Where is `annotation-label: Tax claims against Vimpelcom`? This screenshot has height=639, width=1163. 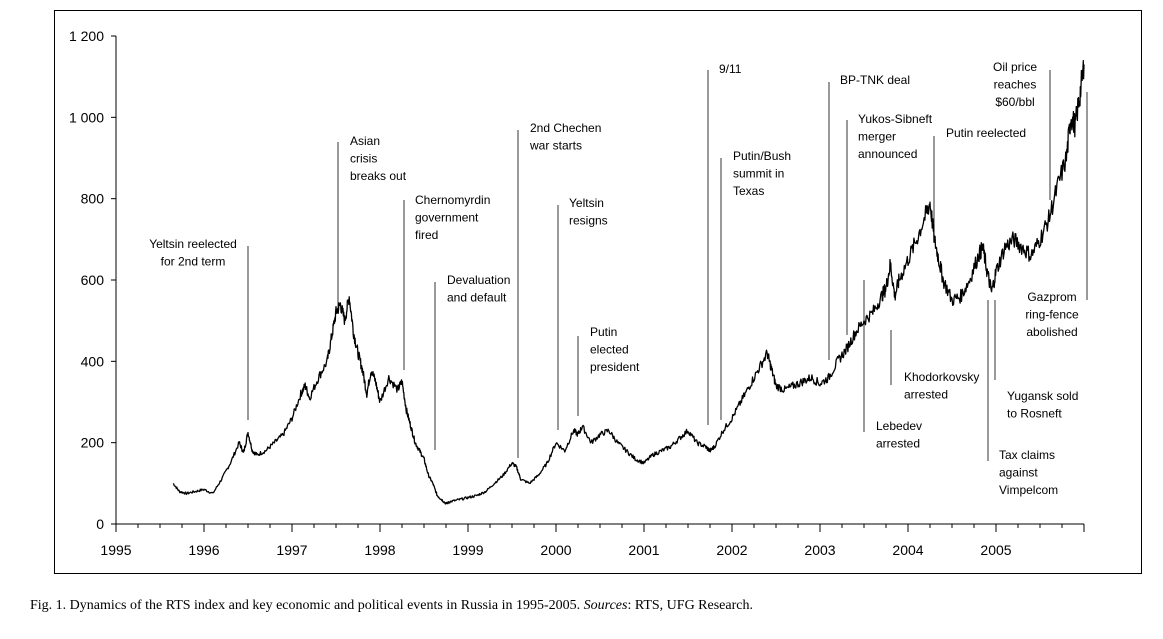 annotation-label: Tax claims against Vimpelcom is located at coordinates (1028, 472).